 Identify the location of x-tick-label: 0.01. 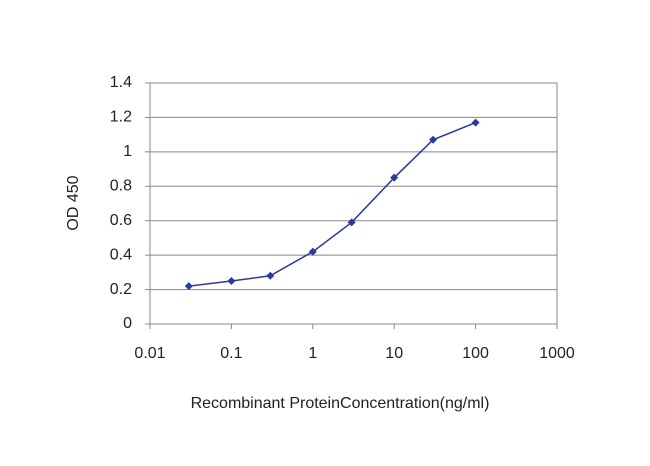
(149, 353).